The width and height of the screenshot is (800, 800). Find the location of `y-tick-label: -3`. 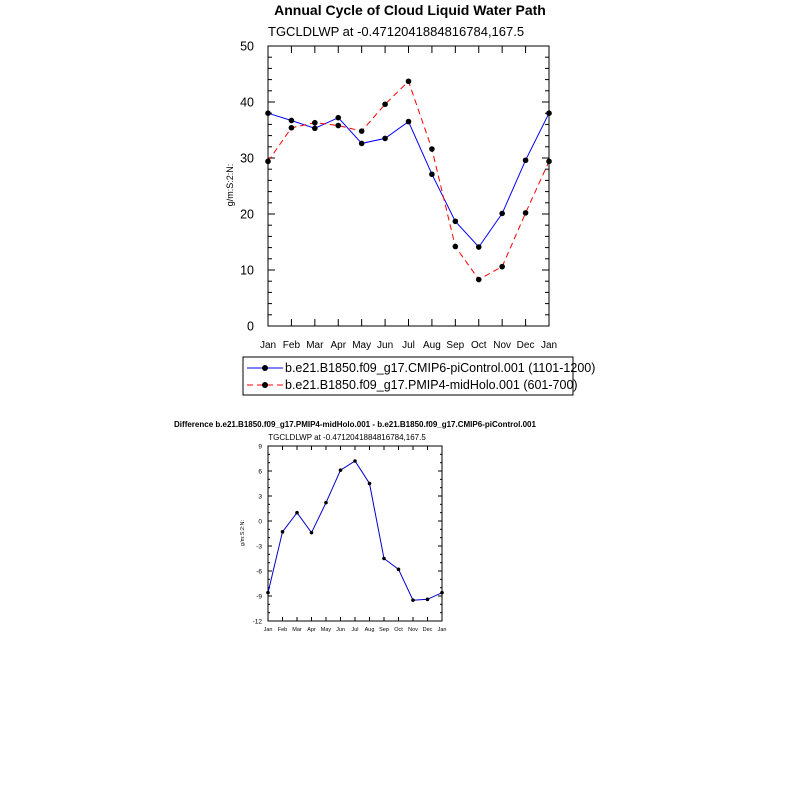

y-tick-label: -3 is located at coordinates (259, 546).